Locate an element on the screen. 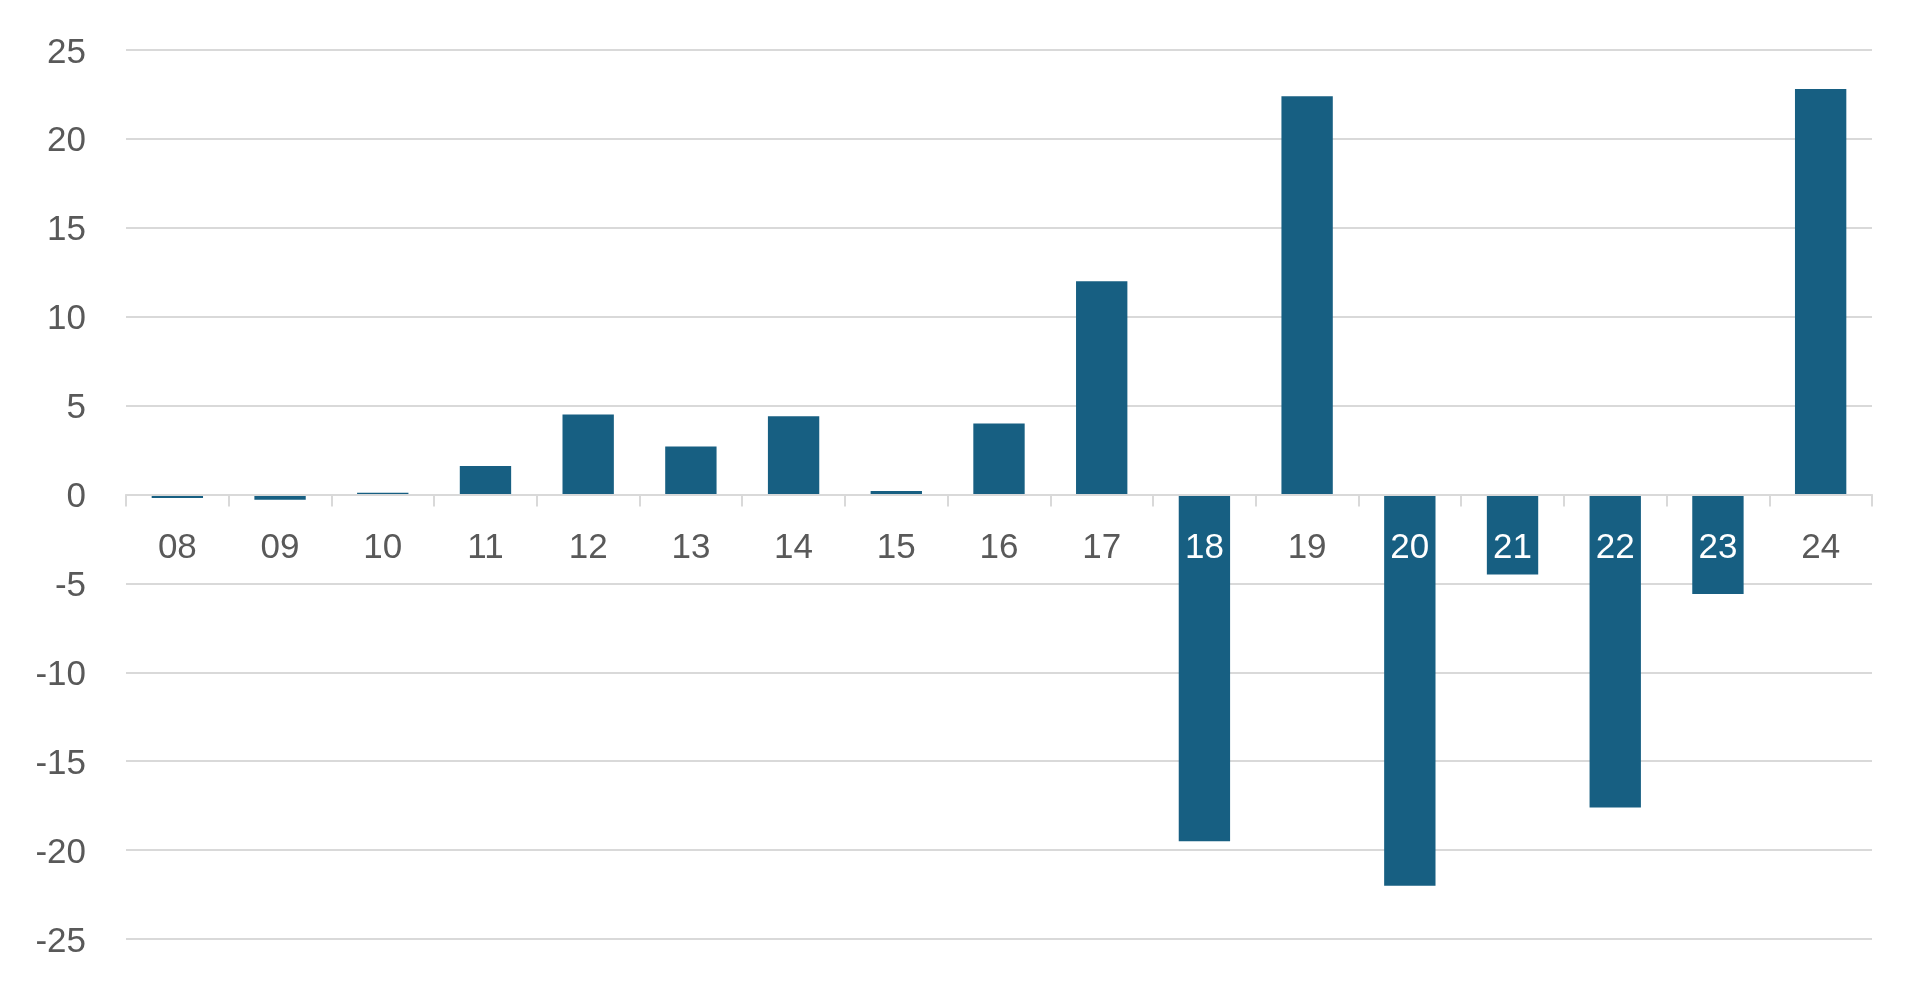 The image size is (1922, 990). x-tick-label: 17 is located at coordinates (1102, 545).